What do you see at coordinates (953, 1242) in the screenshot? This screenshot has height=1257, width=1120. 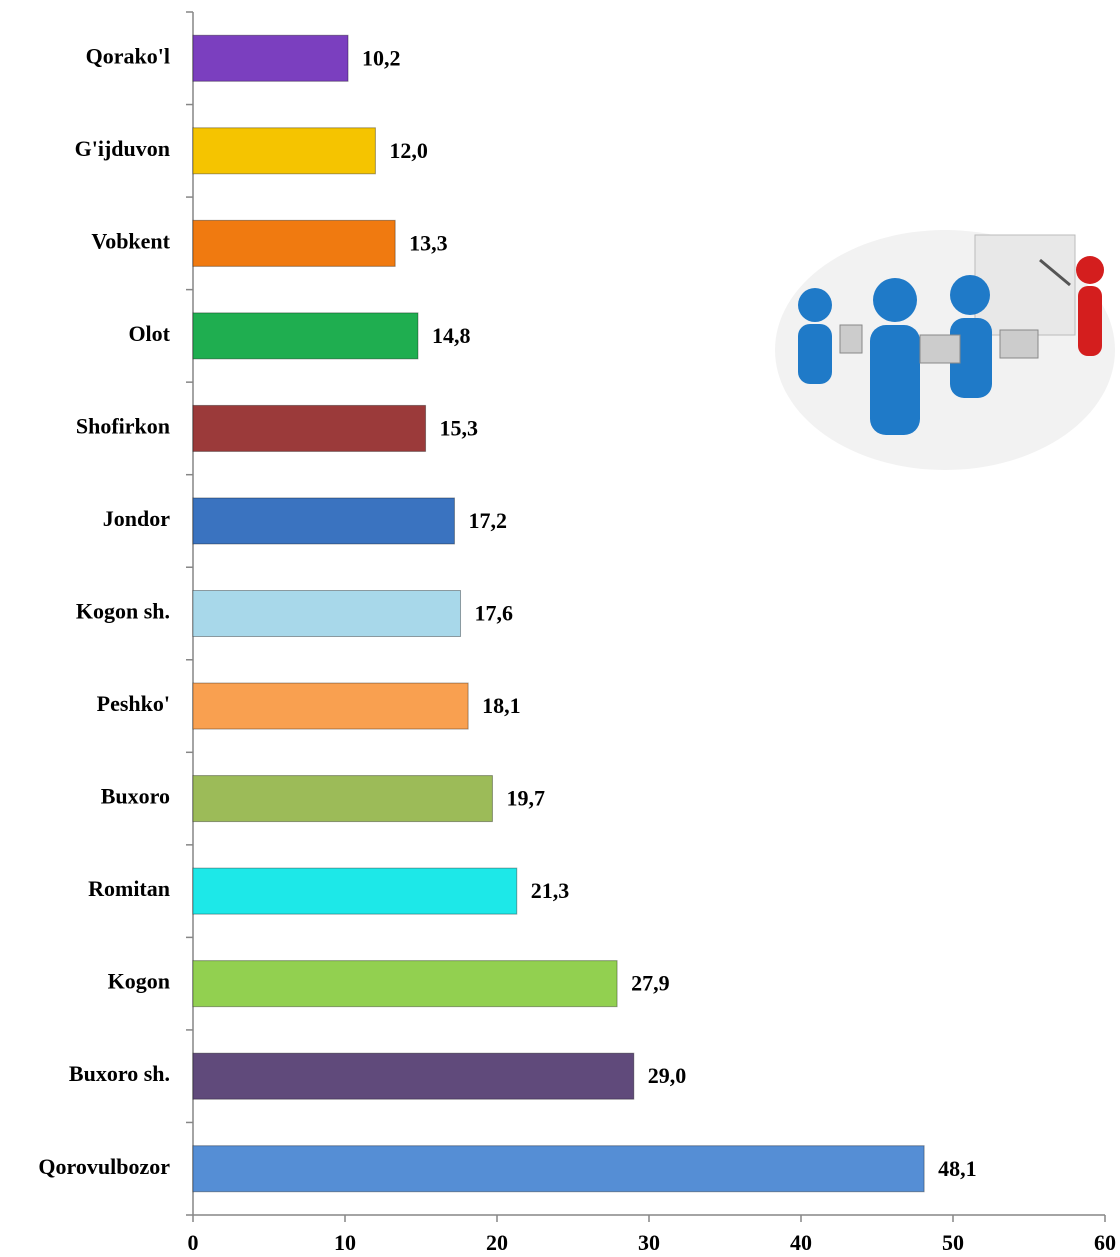 I see `x-tick-label: 50` at bounding box center [953, 1242].